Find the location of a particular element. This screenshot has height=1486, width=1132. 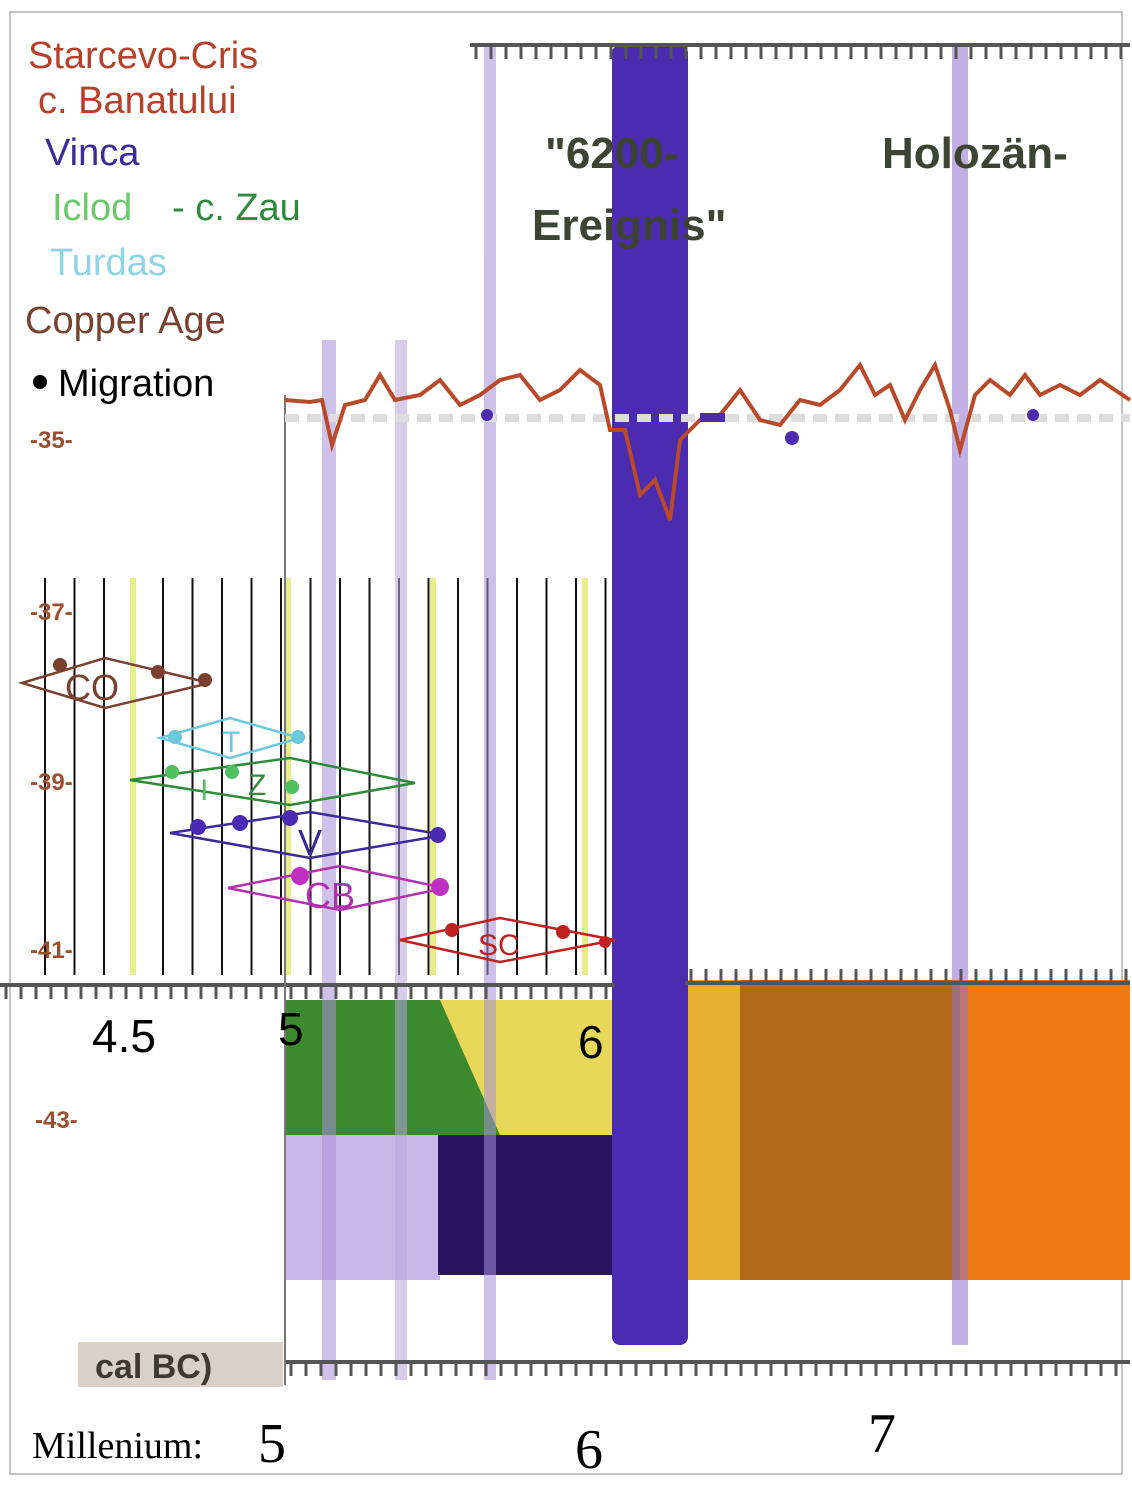

legend-item: Starcevo-Cris is located at coordinates (143, 56).